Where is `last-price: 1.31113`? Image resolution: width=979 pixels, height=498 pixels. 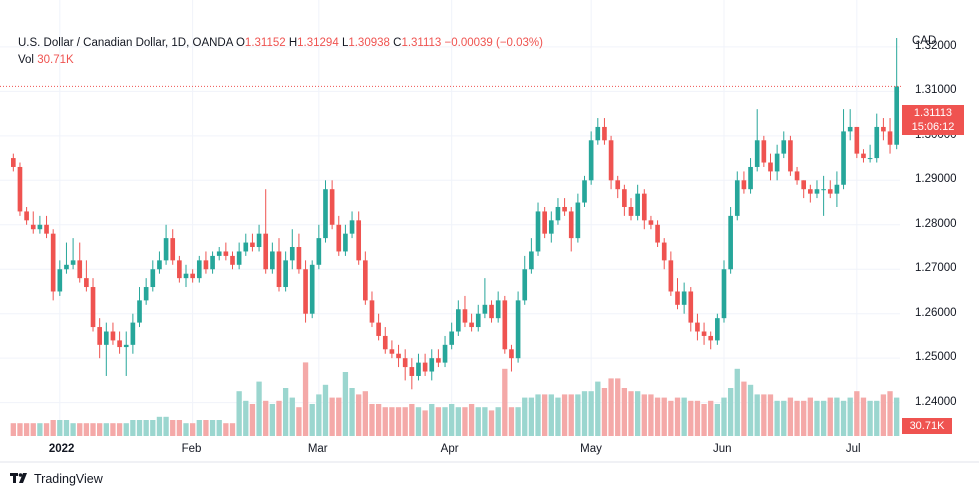 last-price: 1.31113 is located at coordinates (933, 113).